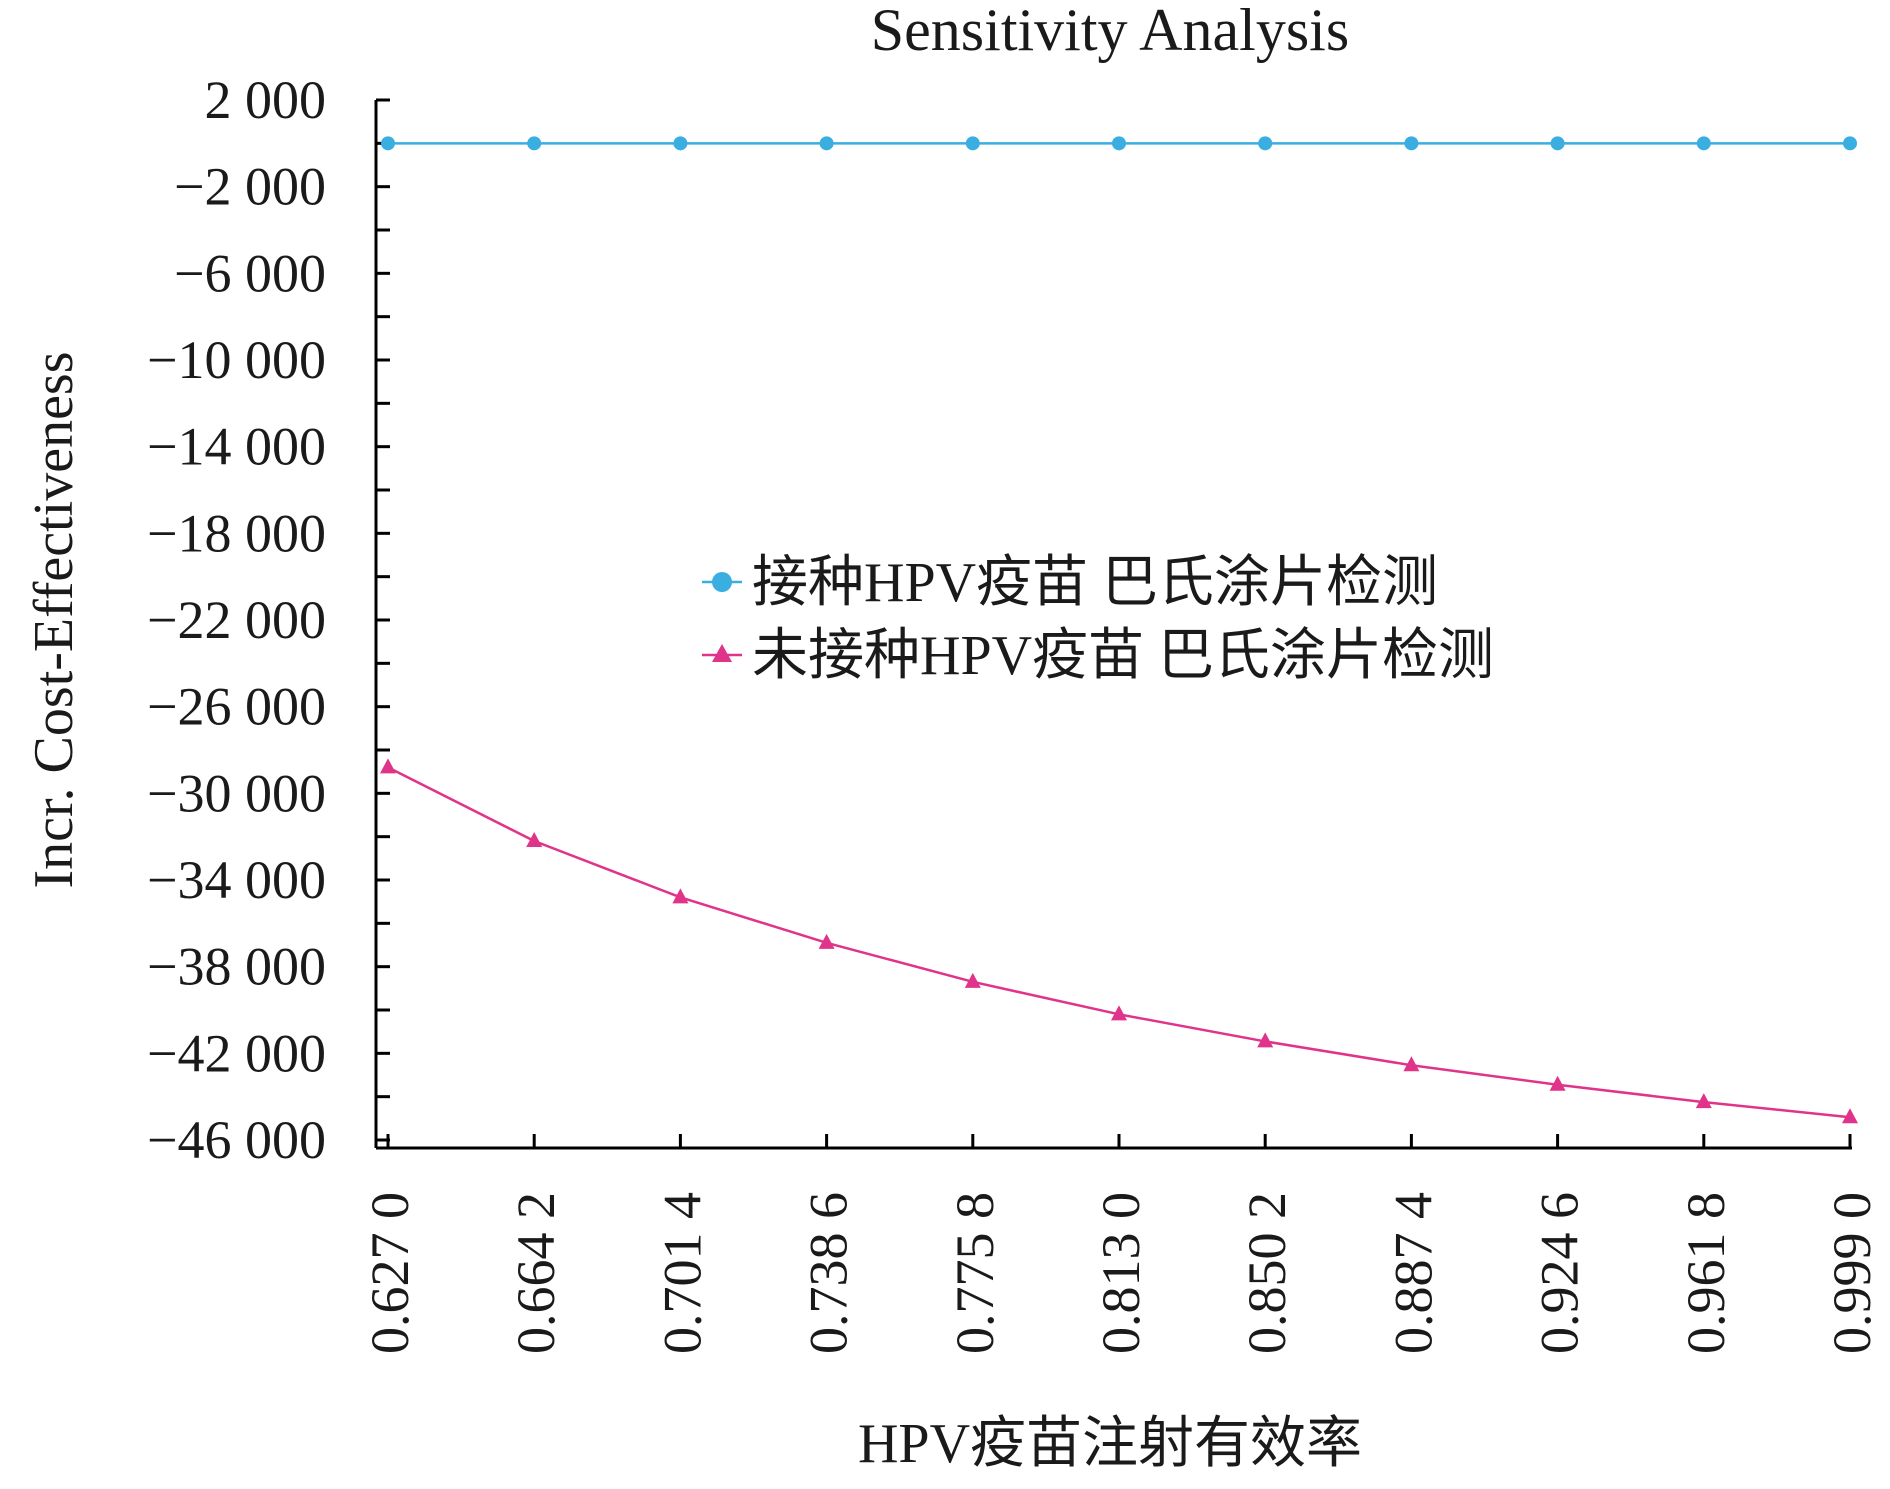  I want to click on x-tick-label: 0.999 0, so click(1852, 1273).